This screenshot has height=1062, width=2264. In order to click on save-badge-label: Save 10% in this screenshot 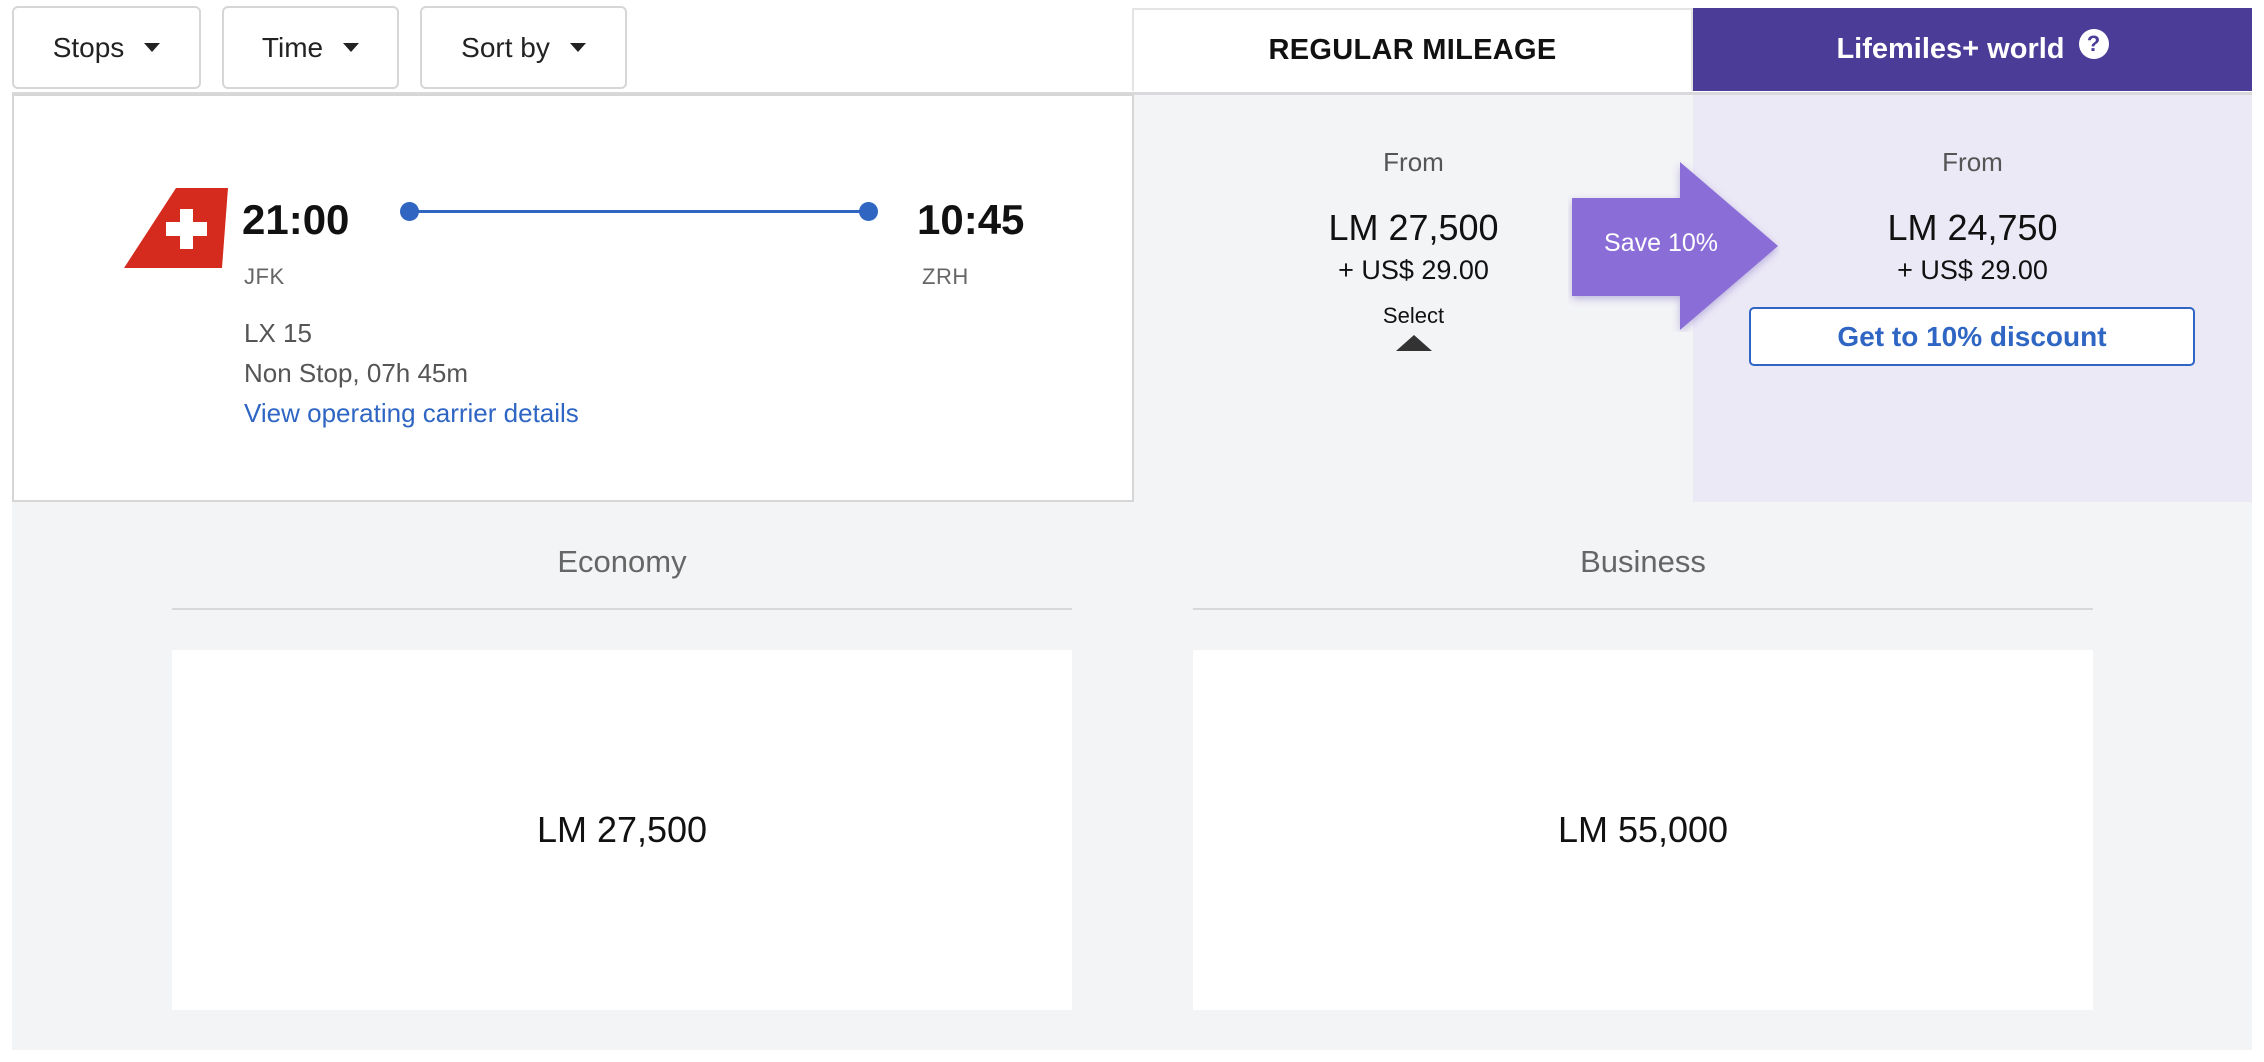, I will do `click(1661, 243)`.